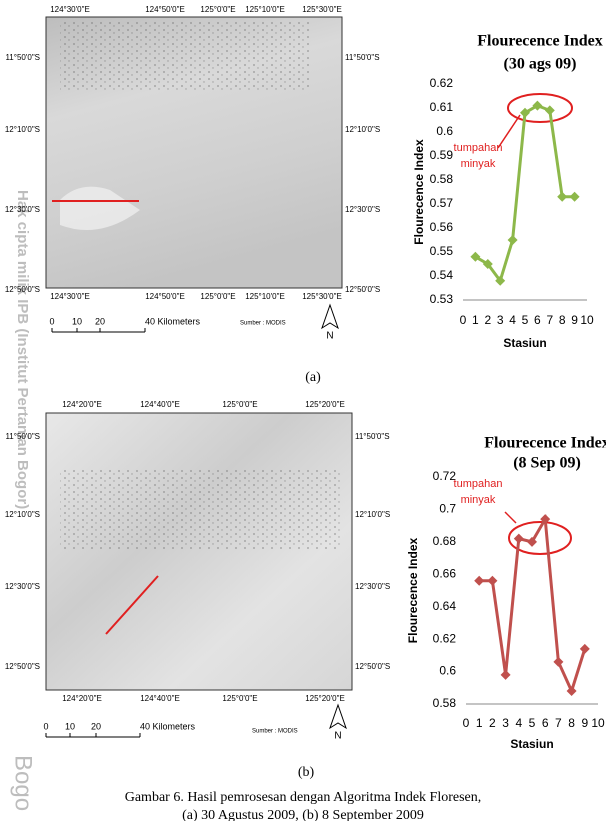 The height and width of the screenshot is (821, 606). Describe the element at coordinates (100, 208) in the screenshot. I see `map-feature` at that location.